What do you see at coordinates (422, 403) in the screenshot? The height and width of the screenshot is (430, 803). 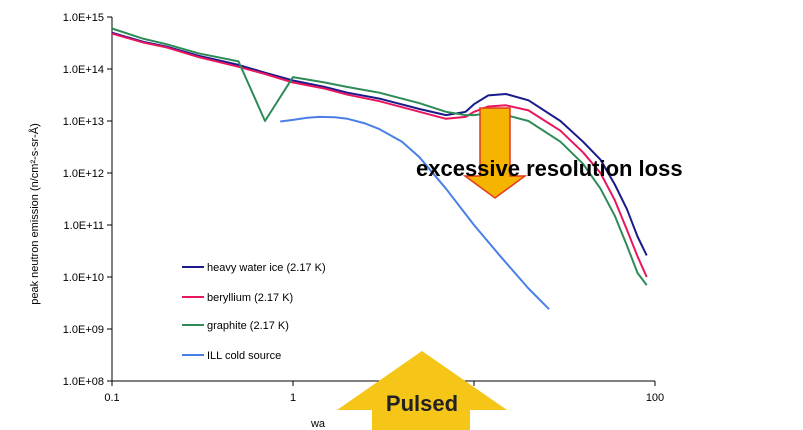 I see `pulsed-label: Pulsed` at bounding box center [422, 403].